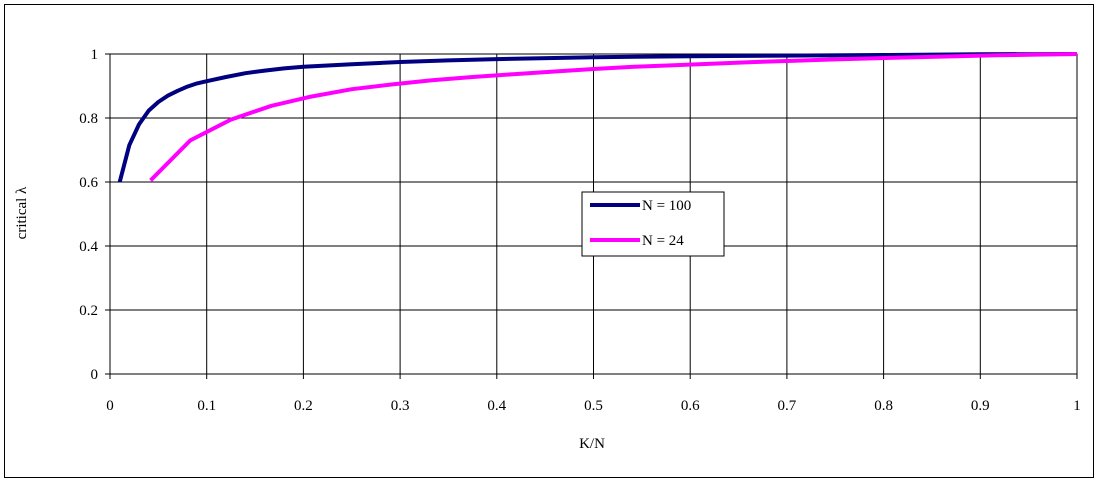 The width and height of the screenshot is (1100, 484). Describe the element at coordinates (980, 406) in the screenshot. I see `x-tick-label: 0.9` at that location.